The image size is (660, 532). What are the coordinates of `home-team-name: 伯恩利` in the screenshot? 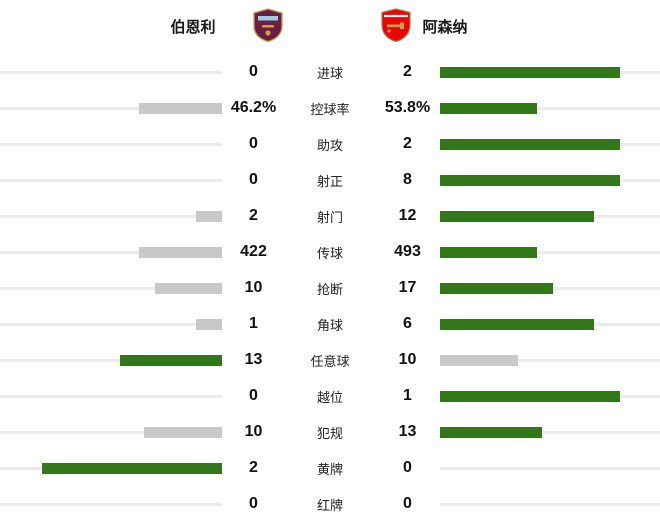 It's located at (193, 27).